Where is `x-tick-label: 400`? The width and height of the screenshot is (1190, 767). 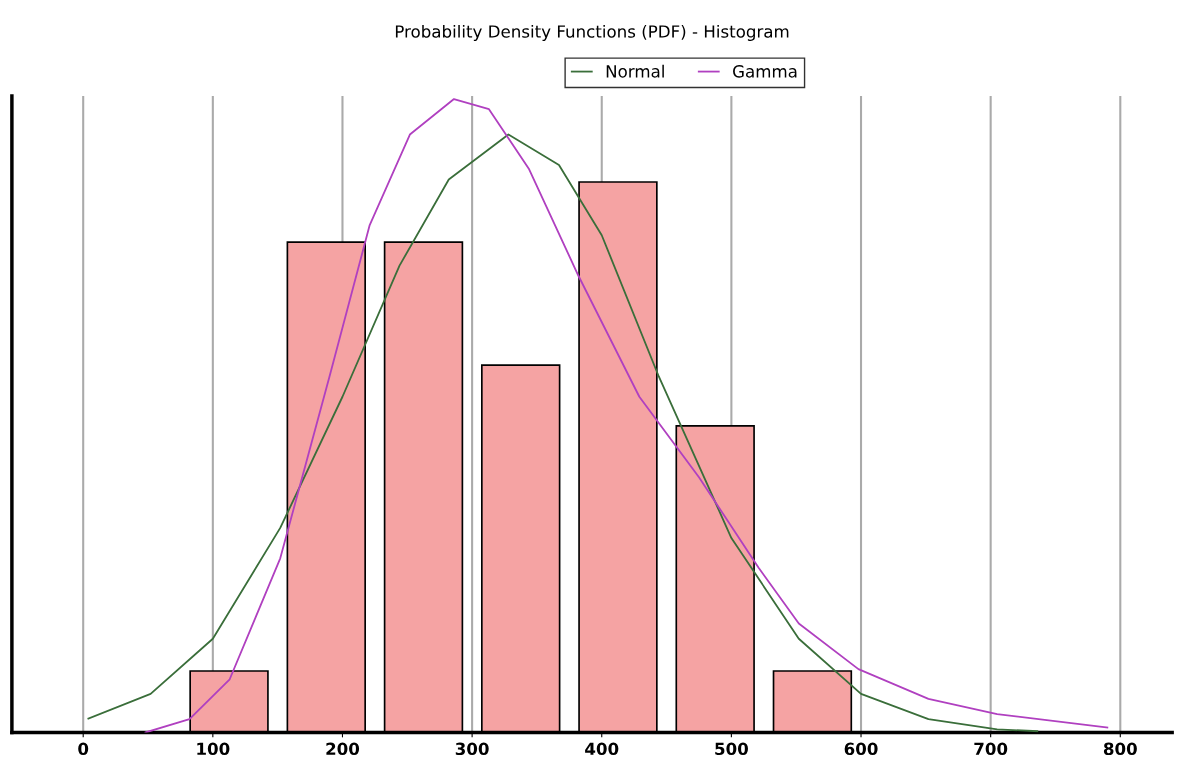 x-tick-label: 400 is located at coordinates (602, 749).